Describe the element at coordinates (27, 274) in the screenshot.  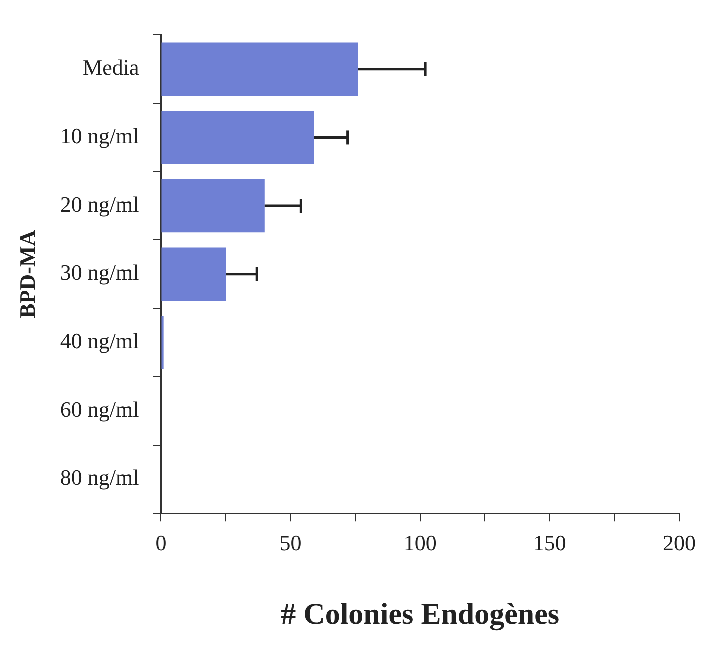
I see `y-axis-title: BPD-MA` at that location.